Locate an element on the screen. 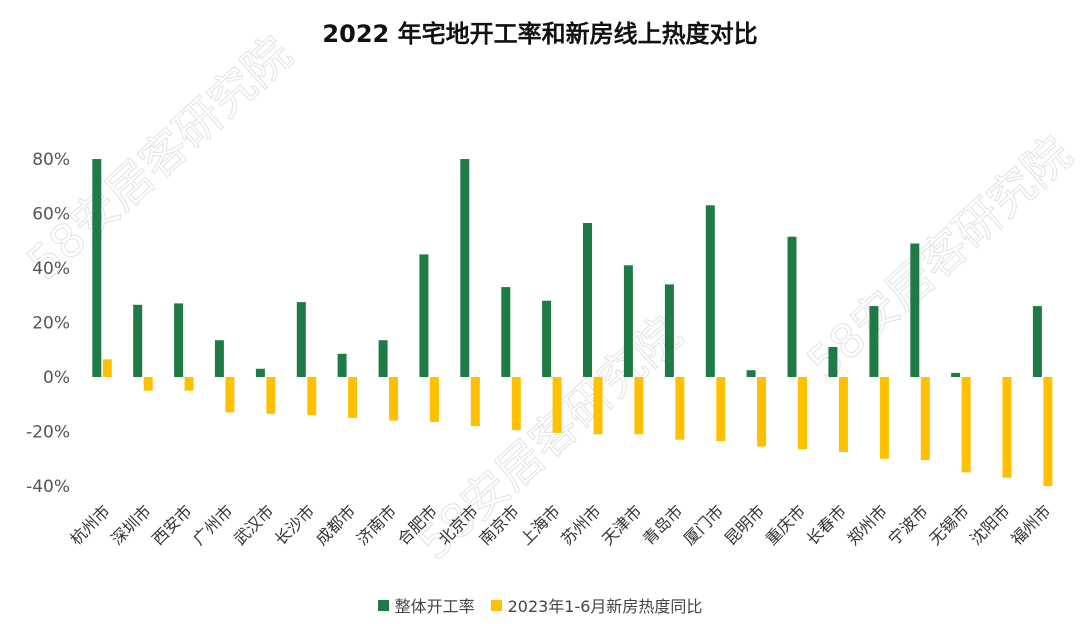 The image size is (1080, 624). y-tick-label: 60% is located at coordinates (51, 215).